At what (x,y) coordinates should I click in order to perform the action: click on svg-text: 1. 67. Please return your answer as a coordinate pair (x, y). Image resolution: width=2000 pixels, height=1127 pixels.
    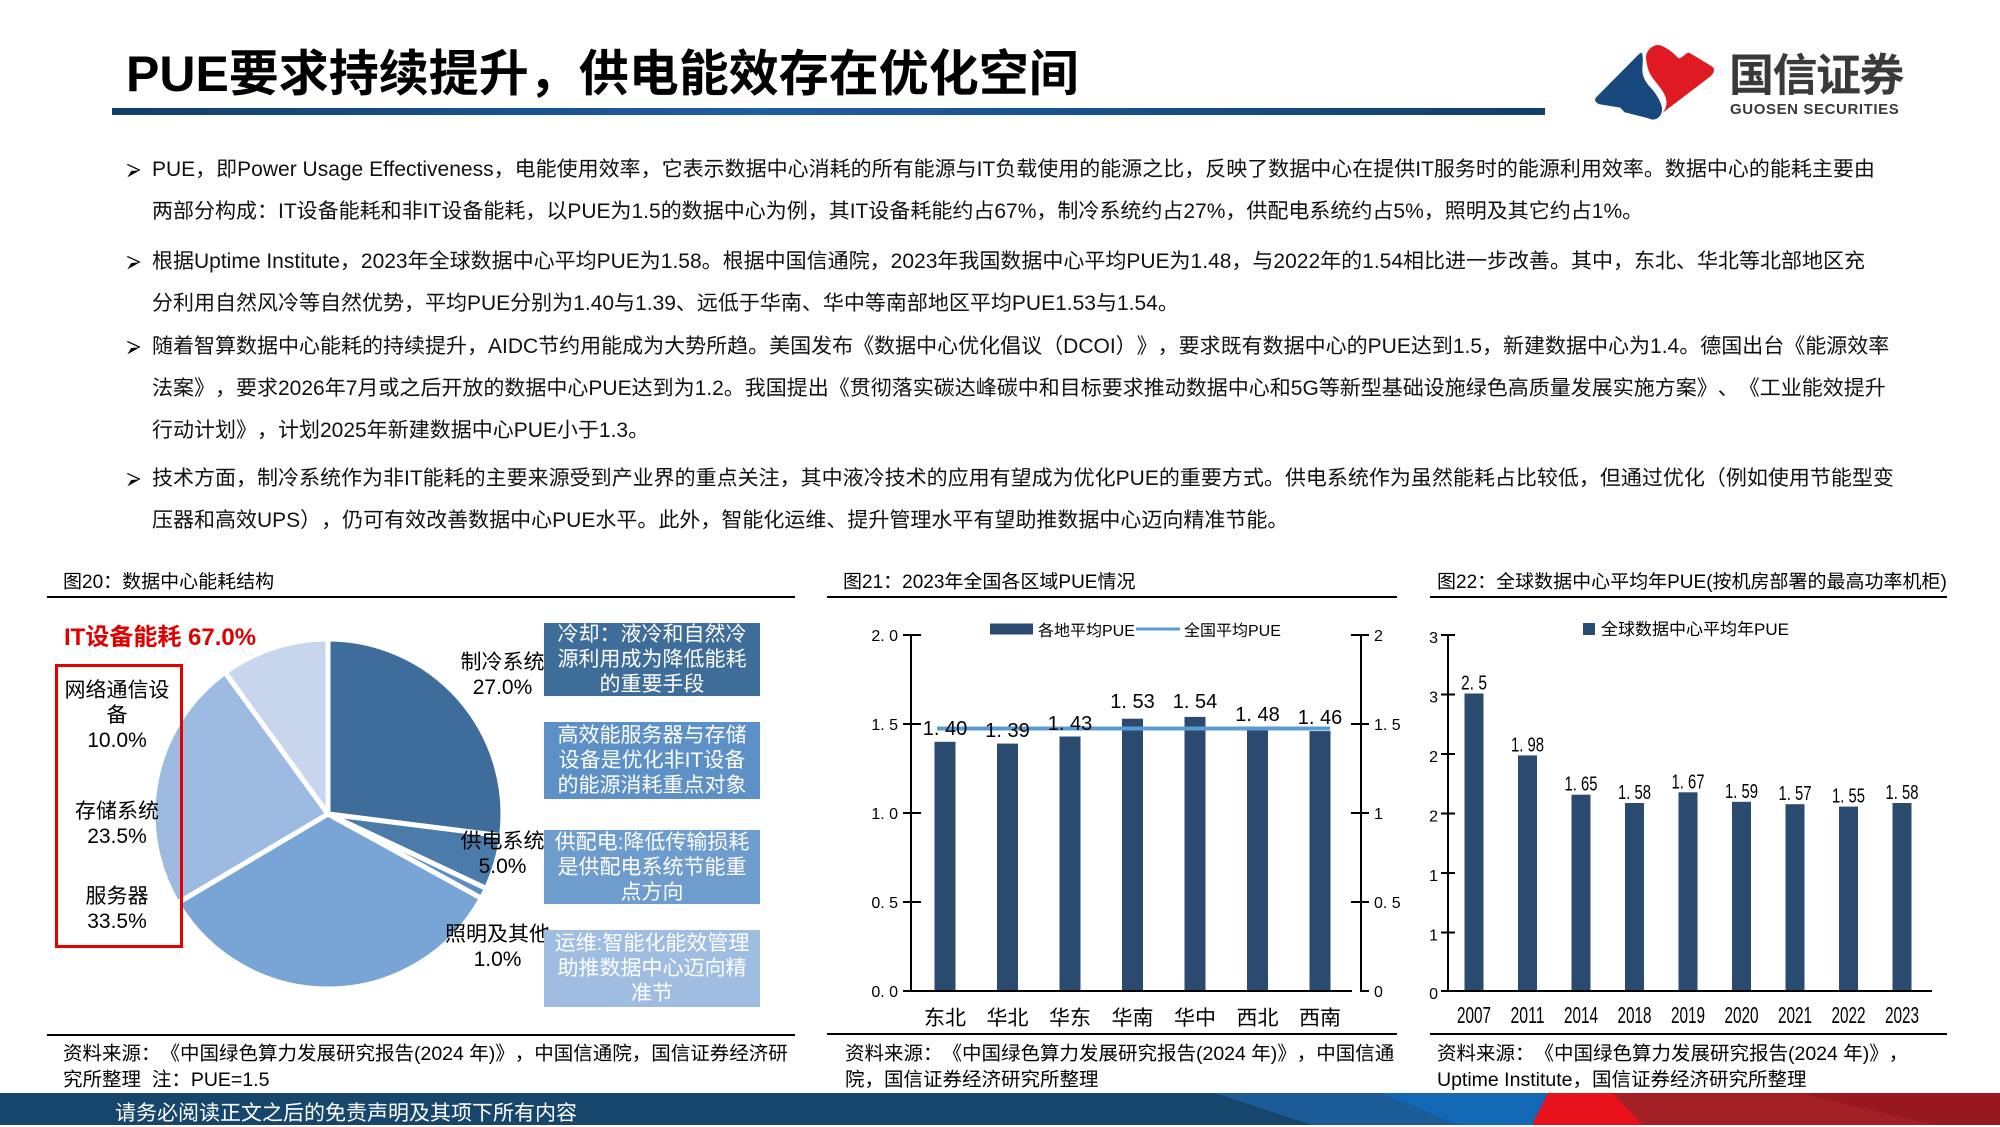
    Looking at the image, I should click on (1688, 782).